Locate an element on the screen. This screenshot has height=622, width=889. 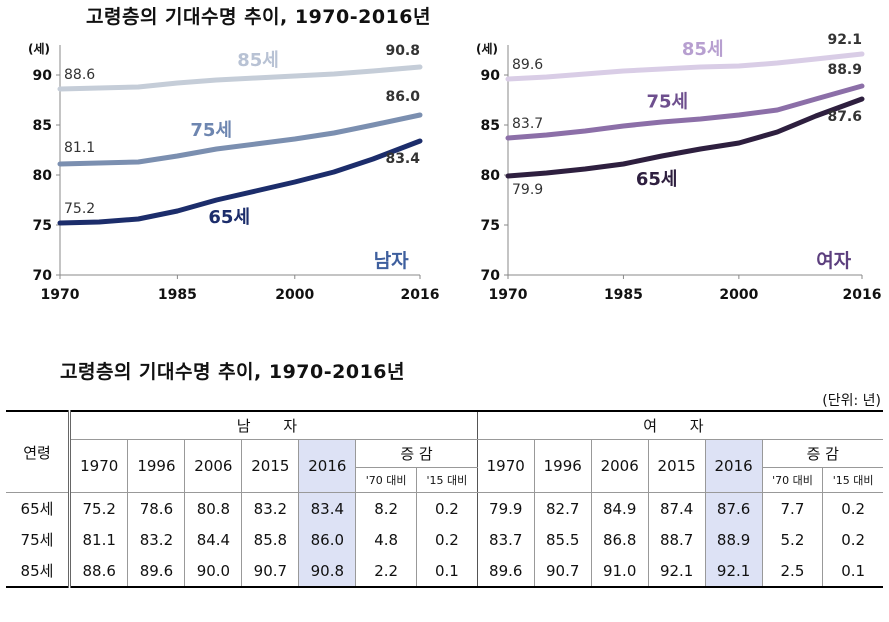
value-cell: 85.5 is located at coordinates (562, 539).